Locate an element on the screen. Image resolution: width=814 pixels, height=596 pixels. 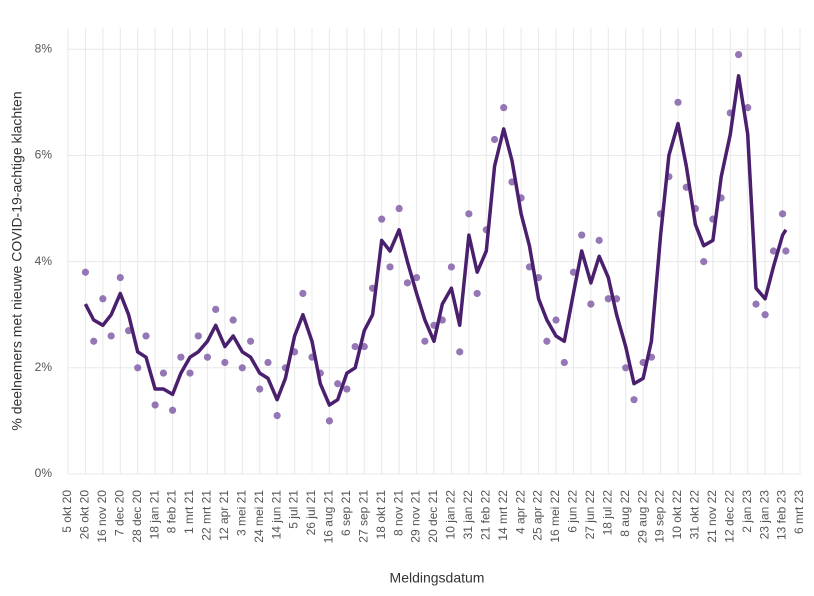
x-tick-label: 4 apr 22 is located at coordinates (520, 512).